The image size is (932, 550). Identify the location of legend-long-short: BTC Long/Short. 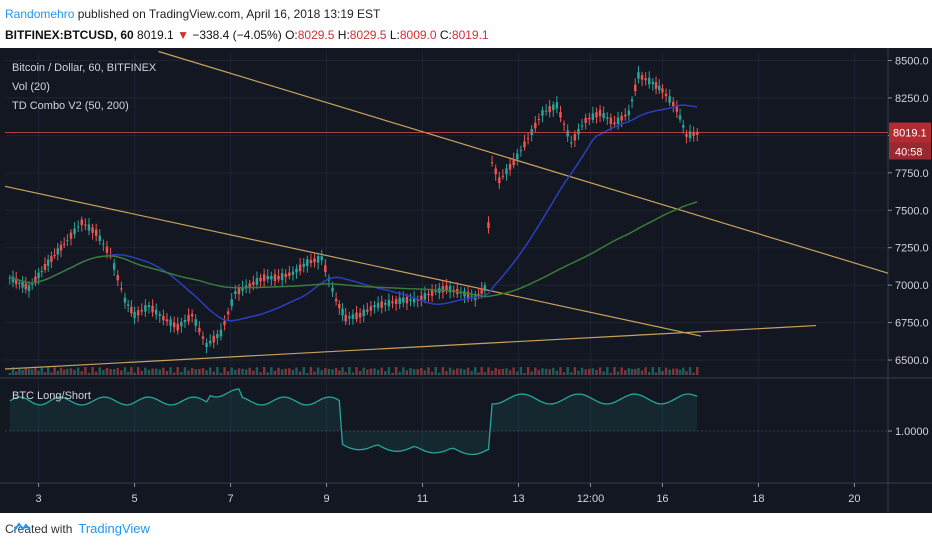
(51, 396).